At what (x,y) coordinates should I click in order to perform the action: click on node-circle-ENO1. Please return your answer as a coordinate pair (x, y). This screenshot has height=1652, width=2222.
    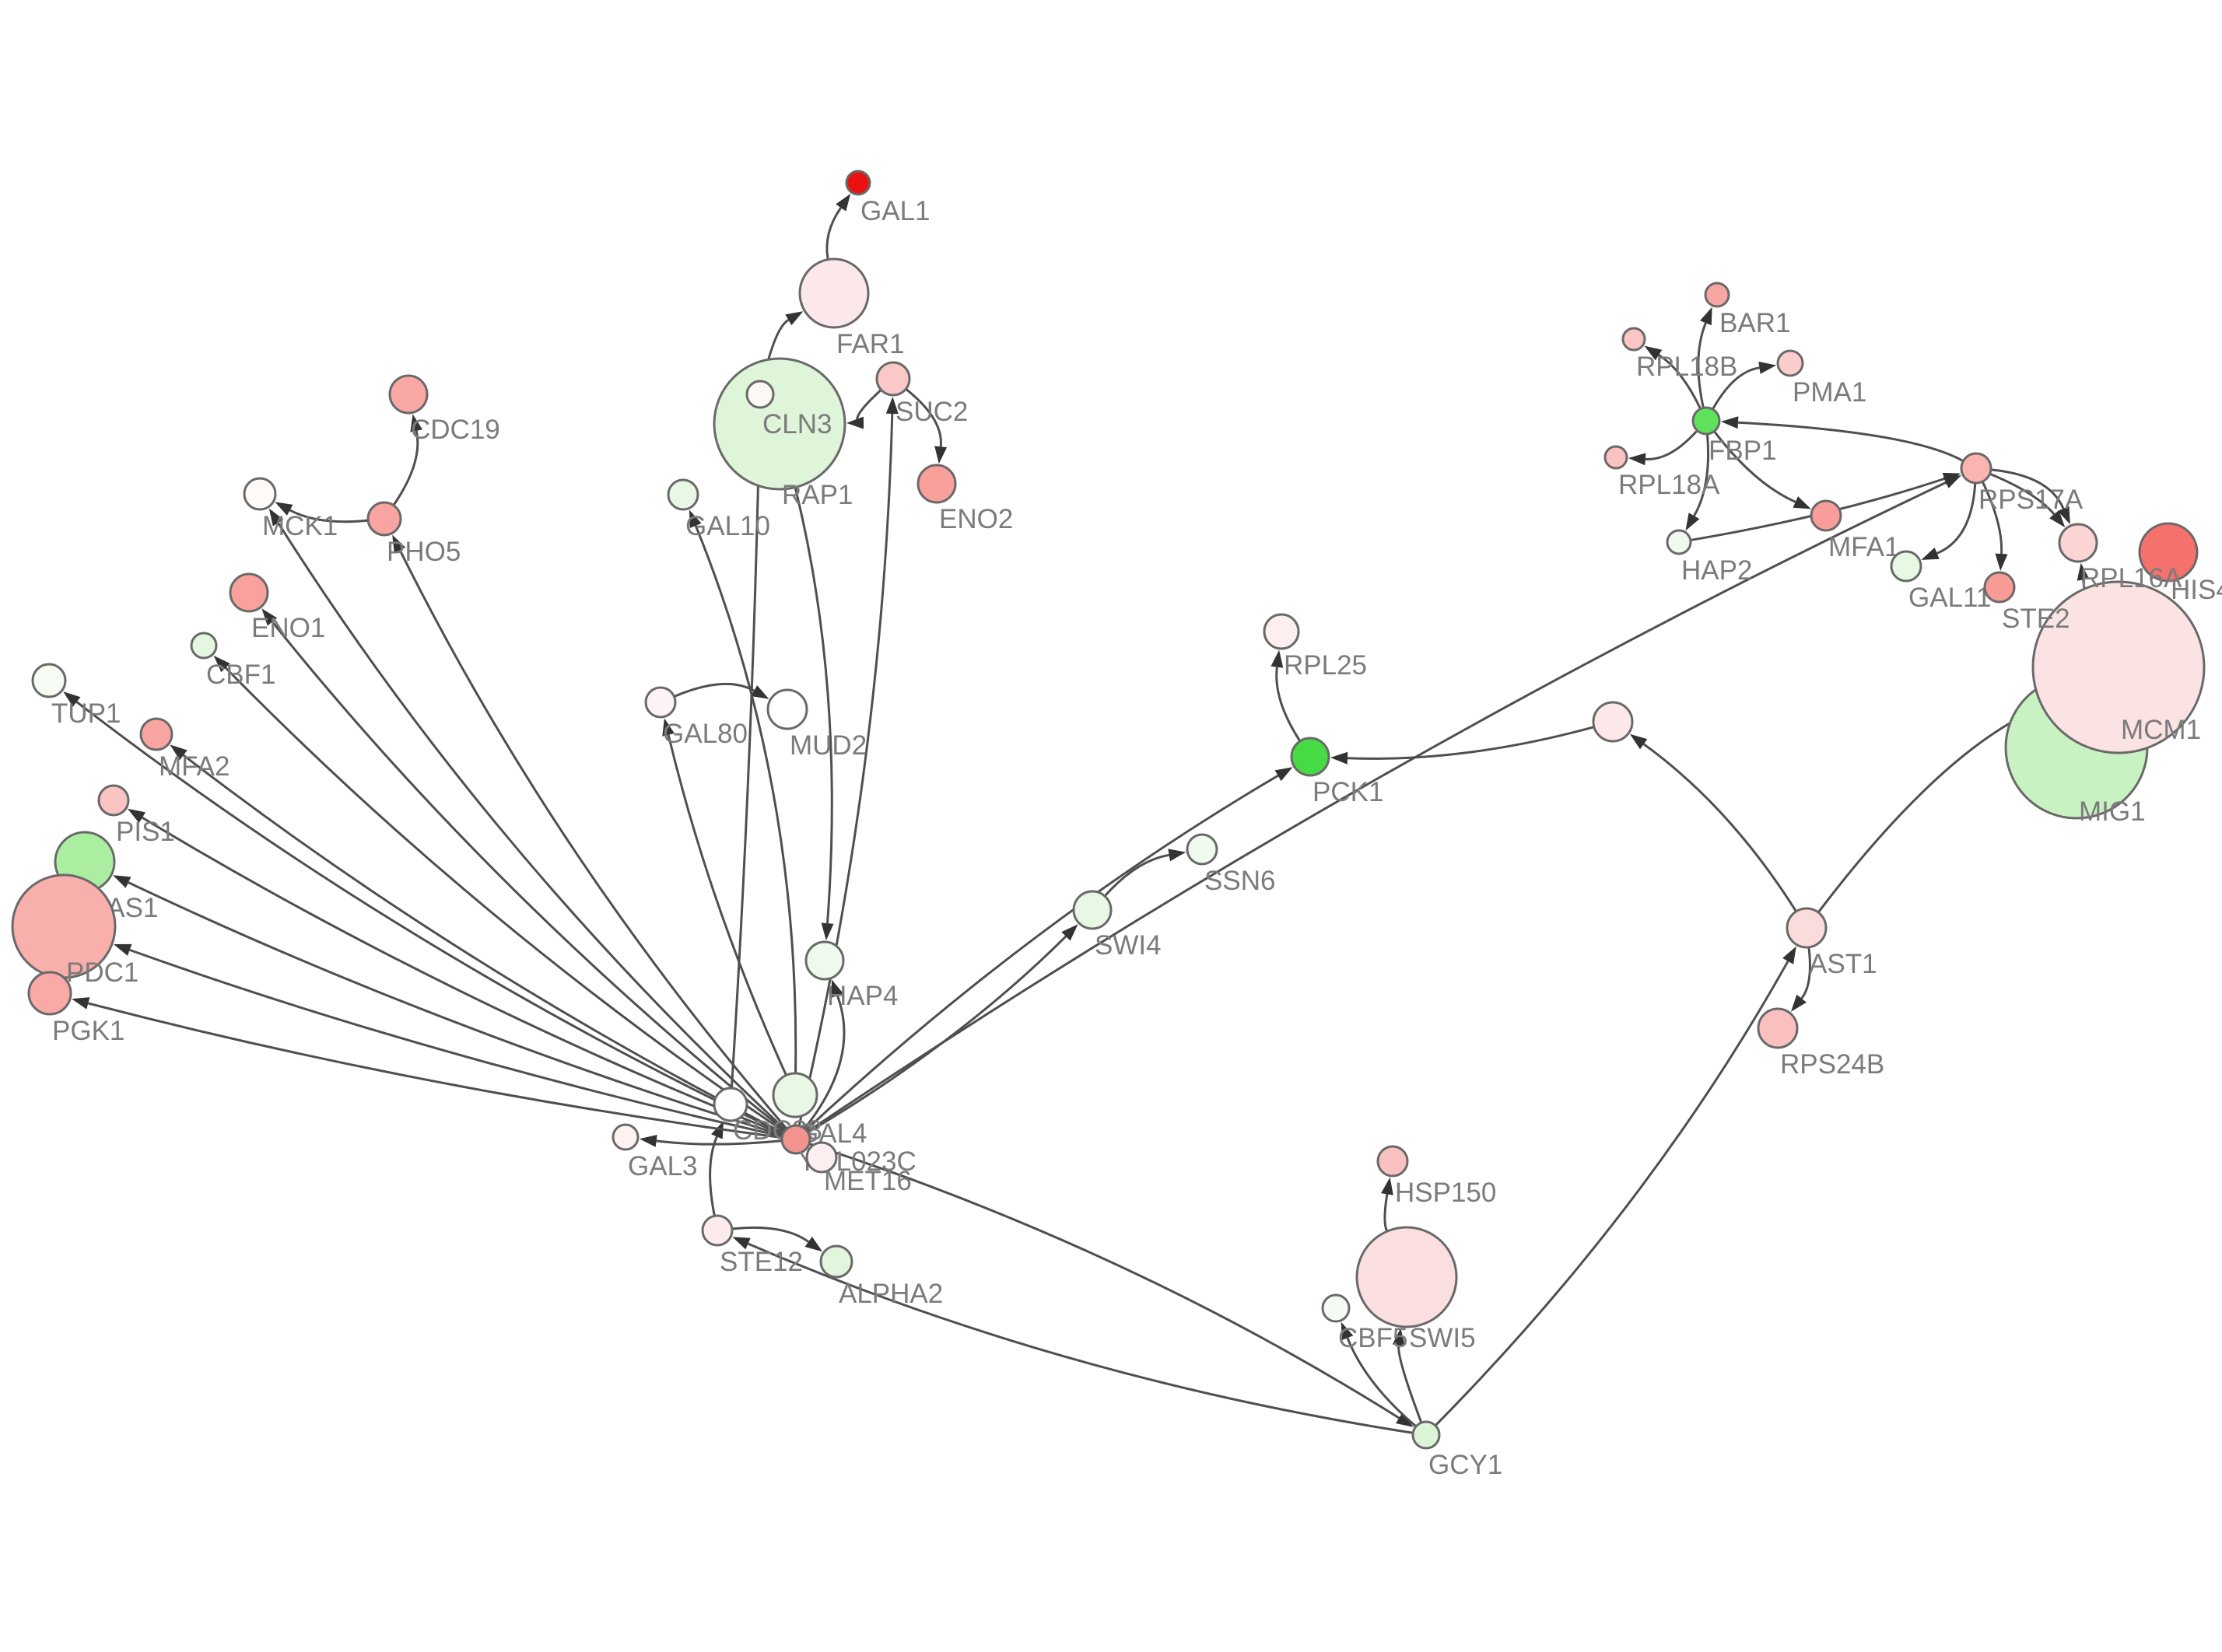
    Looking at the image, I should click on (249, 592).